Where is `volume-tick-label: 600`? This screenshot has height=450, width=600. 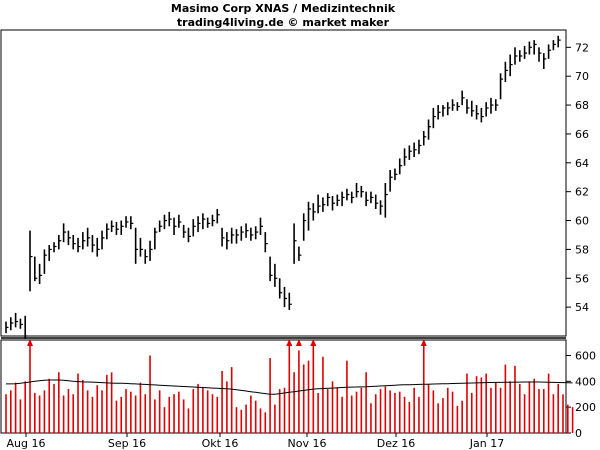 volume-tick-label: 600 is located at coordinates (585, 356).